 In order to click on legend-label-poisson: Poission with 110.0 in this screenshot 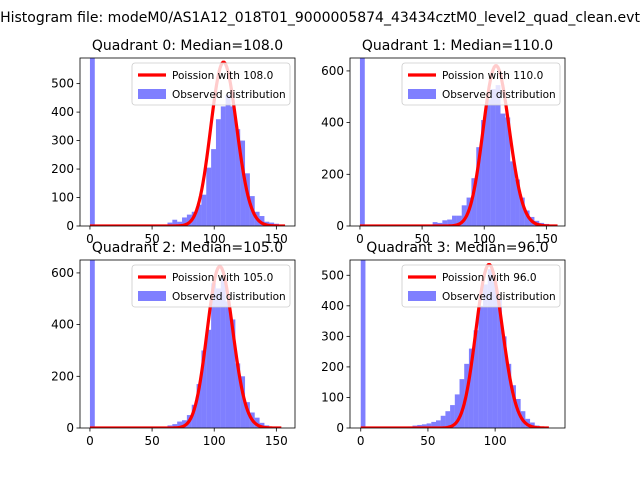, I will do `click(492, 76)`.